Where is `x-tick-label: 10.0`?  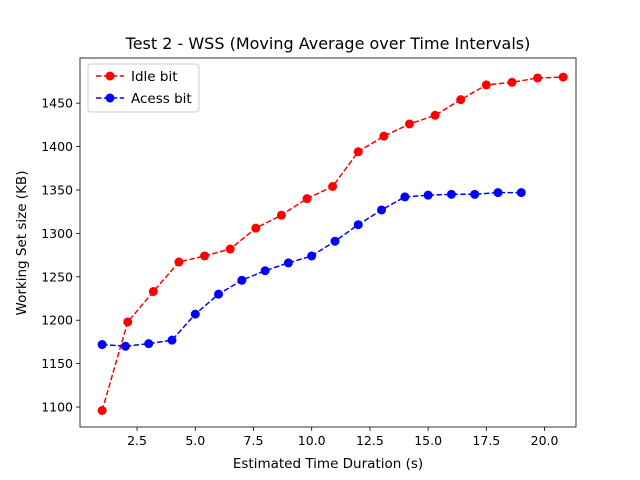 x-tick-label: 10.0 is located at coordinates (312, 440).